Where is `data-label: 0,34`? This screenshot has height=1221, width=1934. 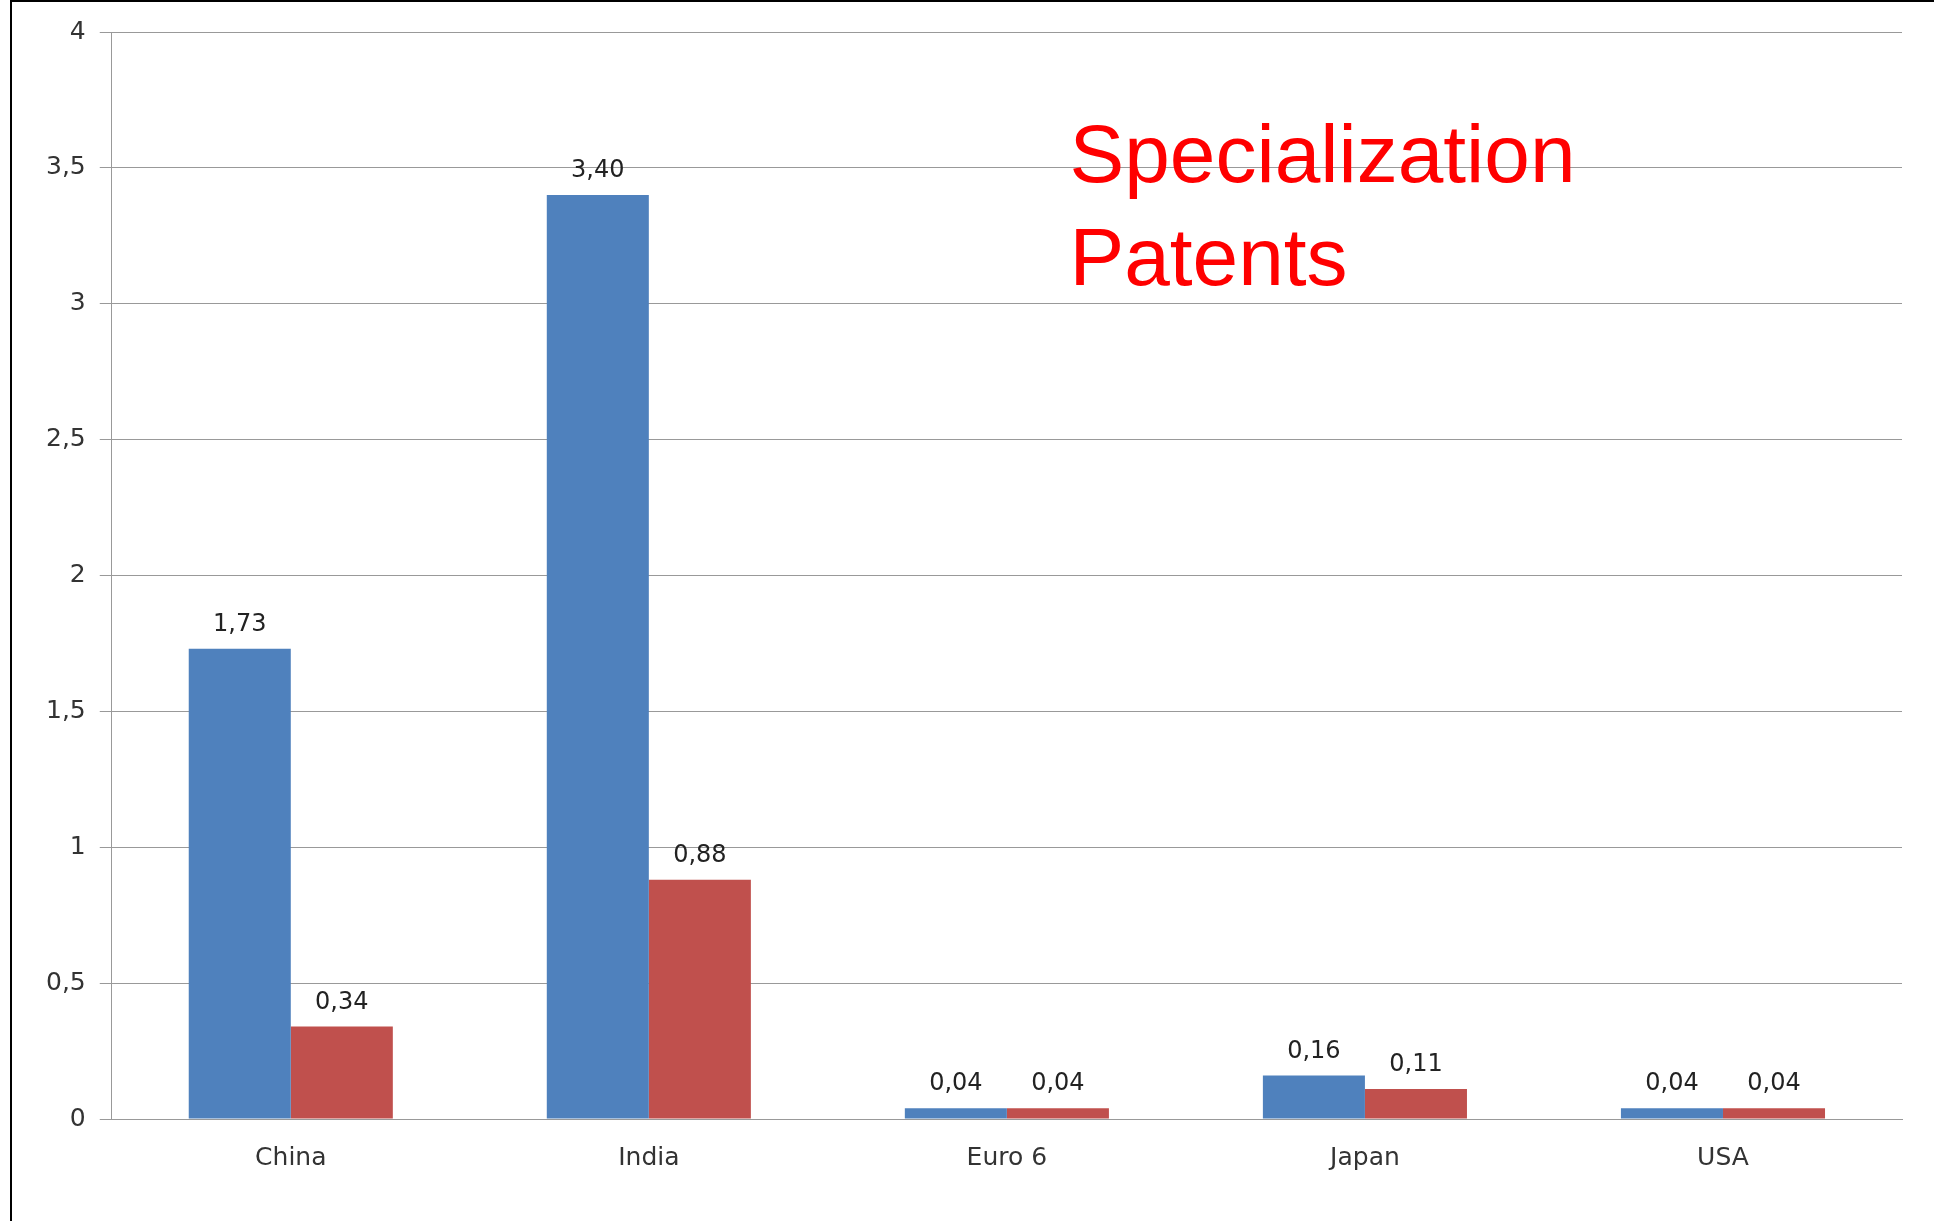 data-label: 0,34 is located at coordinates (342, 1000).